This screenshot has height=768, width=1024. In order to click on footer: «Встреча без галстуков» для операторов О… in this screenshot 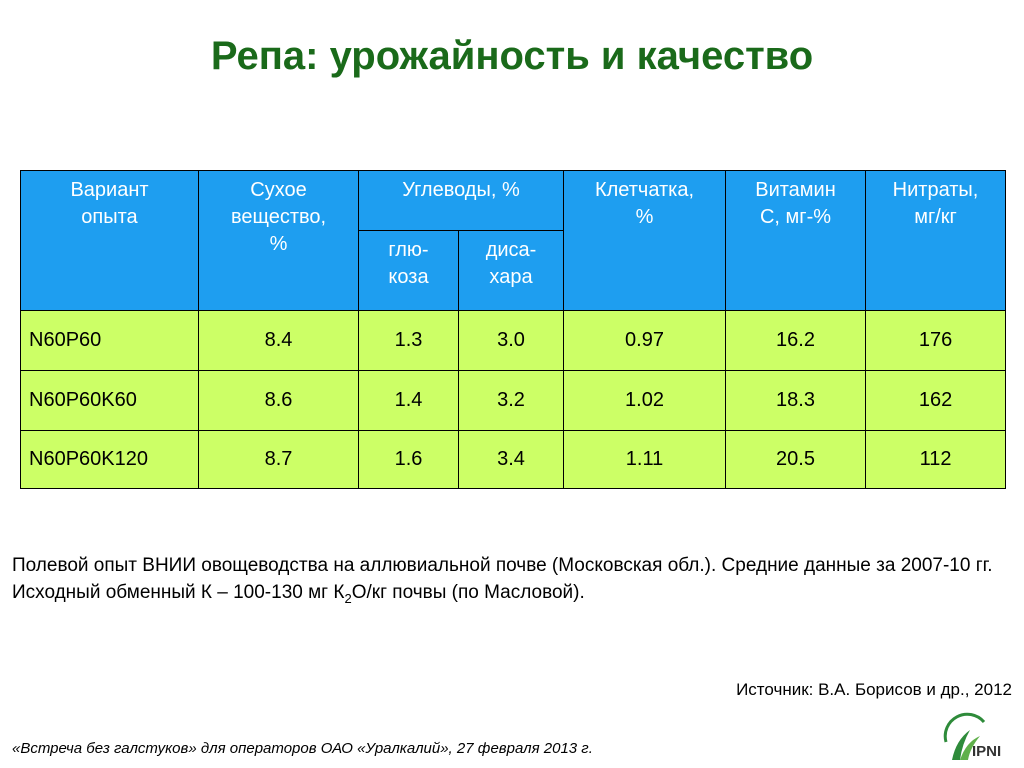, I will do `click(302, 748)`.